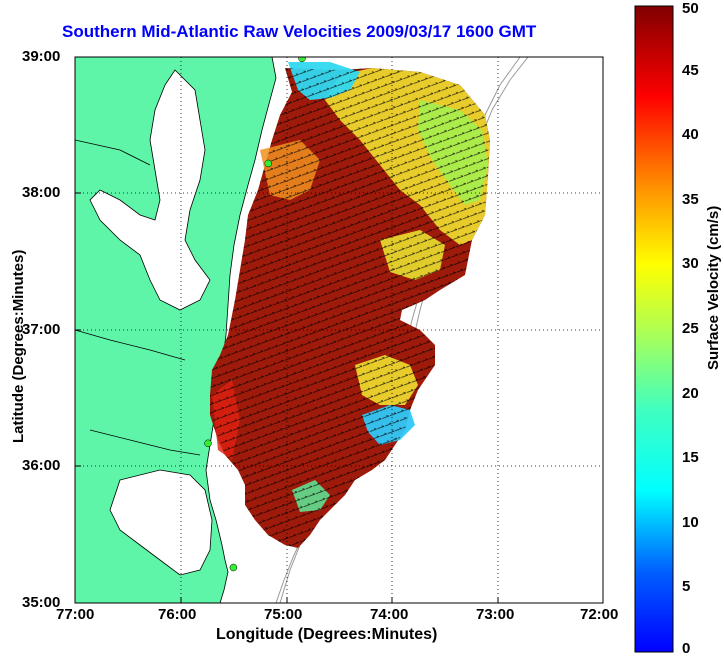  Describe the element at coordinates (690, 393) in the screenshot. I see `colorbar-tick-label: 20` at that location.